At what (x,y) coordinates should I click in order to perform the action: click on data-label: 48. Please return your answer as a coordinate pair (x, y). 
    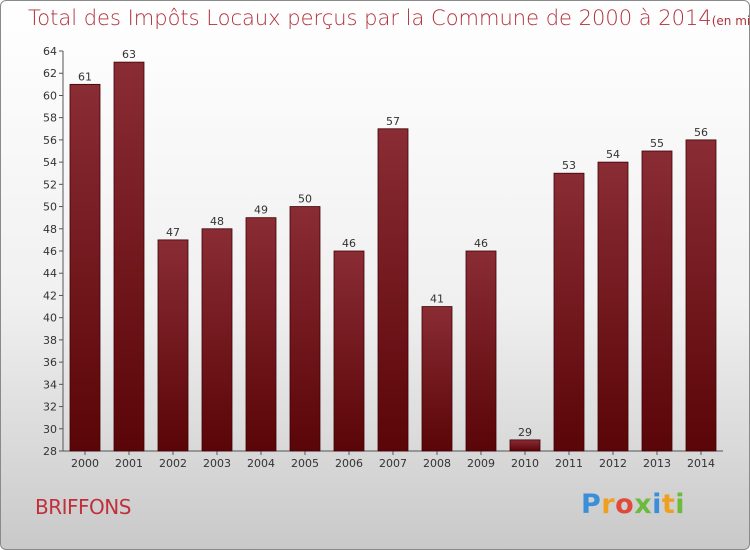
    Looking at the image, I should click on (217, 221).